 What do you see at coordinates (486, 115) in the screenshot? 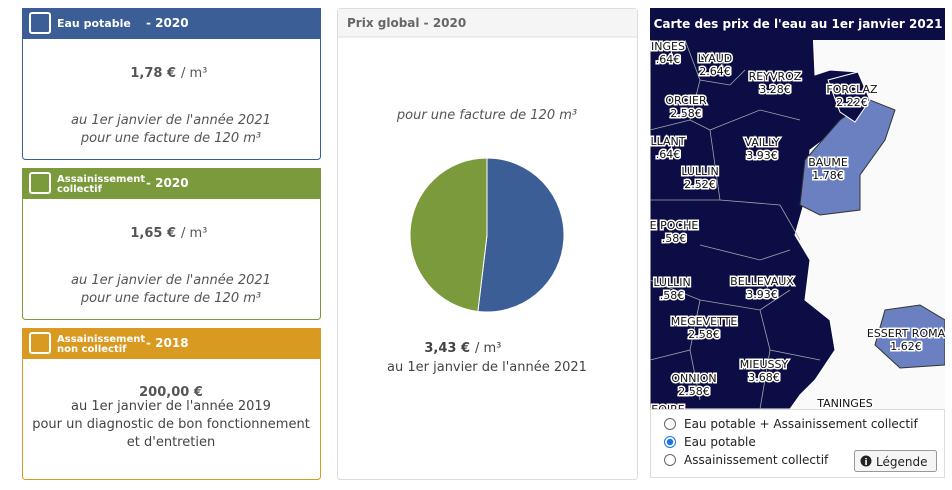
I see `subtitle: pour une facture de 120 m³` at bounding box center [486, 115].